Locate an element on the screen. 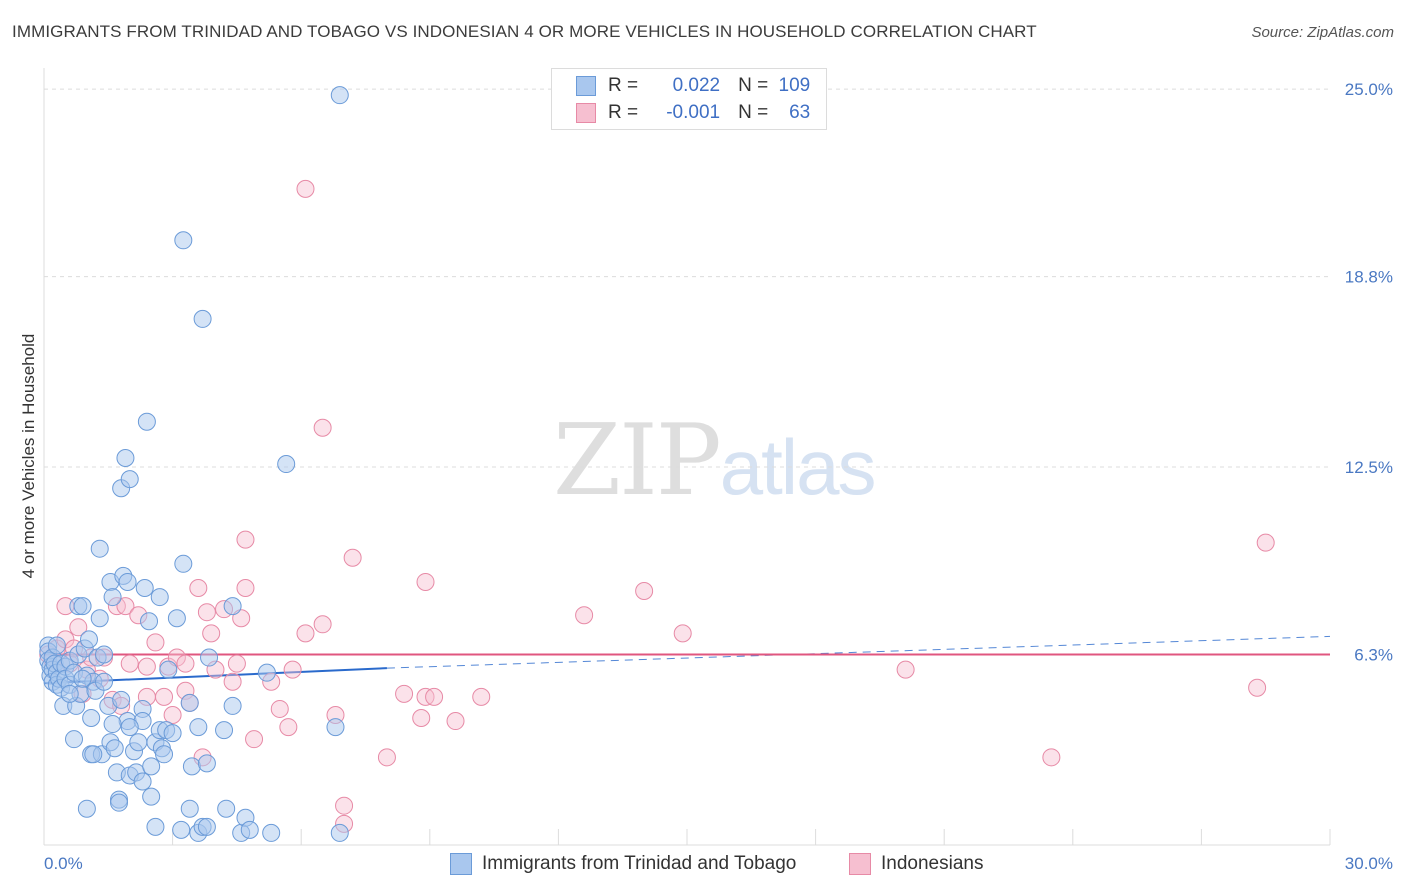 The width and height of the screenshot is (1406, 892). y-tick-label: 18.8% is located at coordinates (1369, 277).